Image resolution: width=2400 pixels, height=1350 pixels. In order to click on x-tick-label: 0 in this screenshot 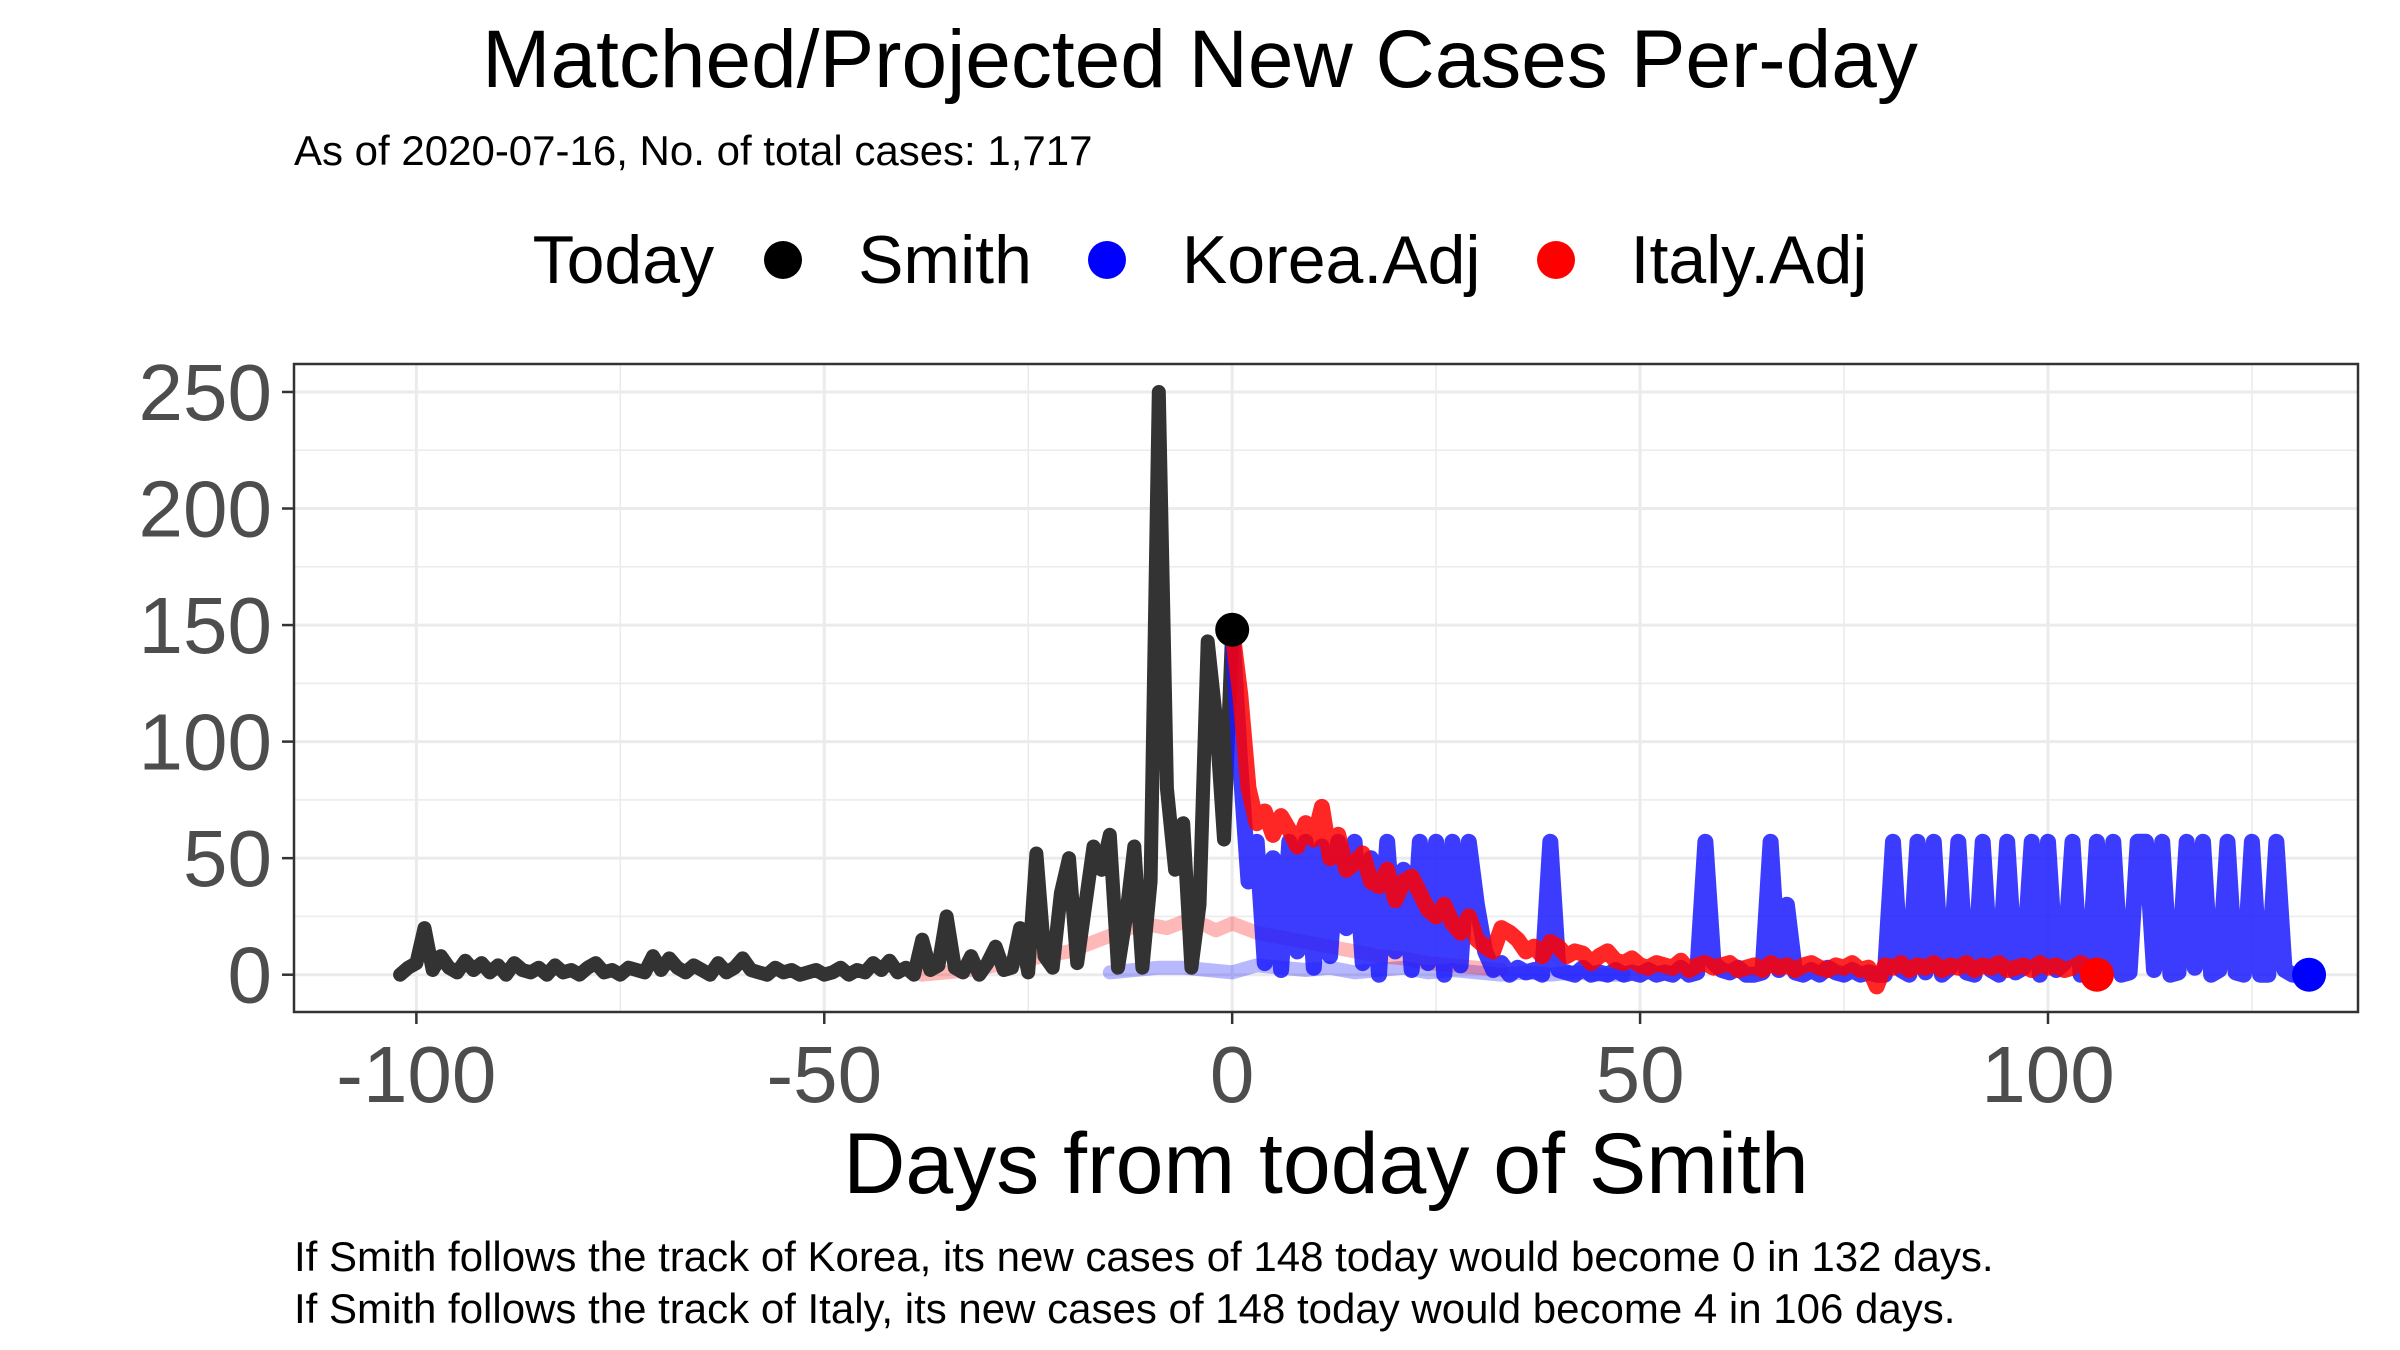, I will do `click(1232, 1074)`.